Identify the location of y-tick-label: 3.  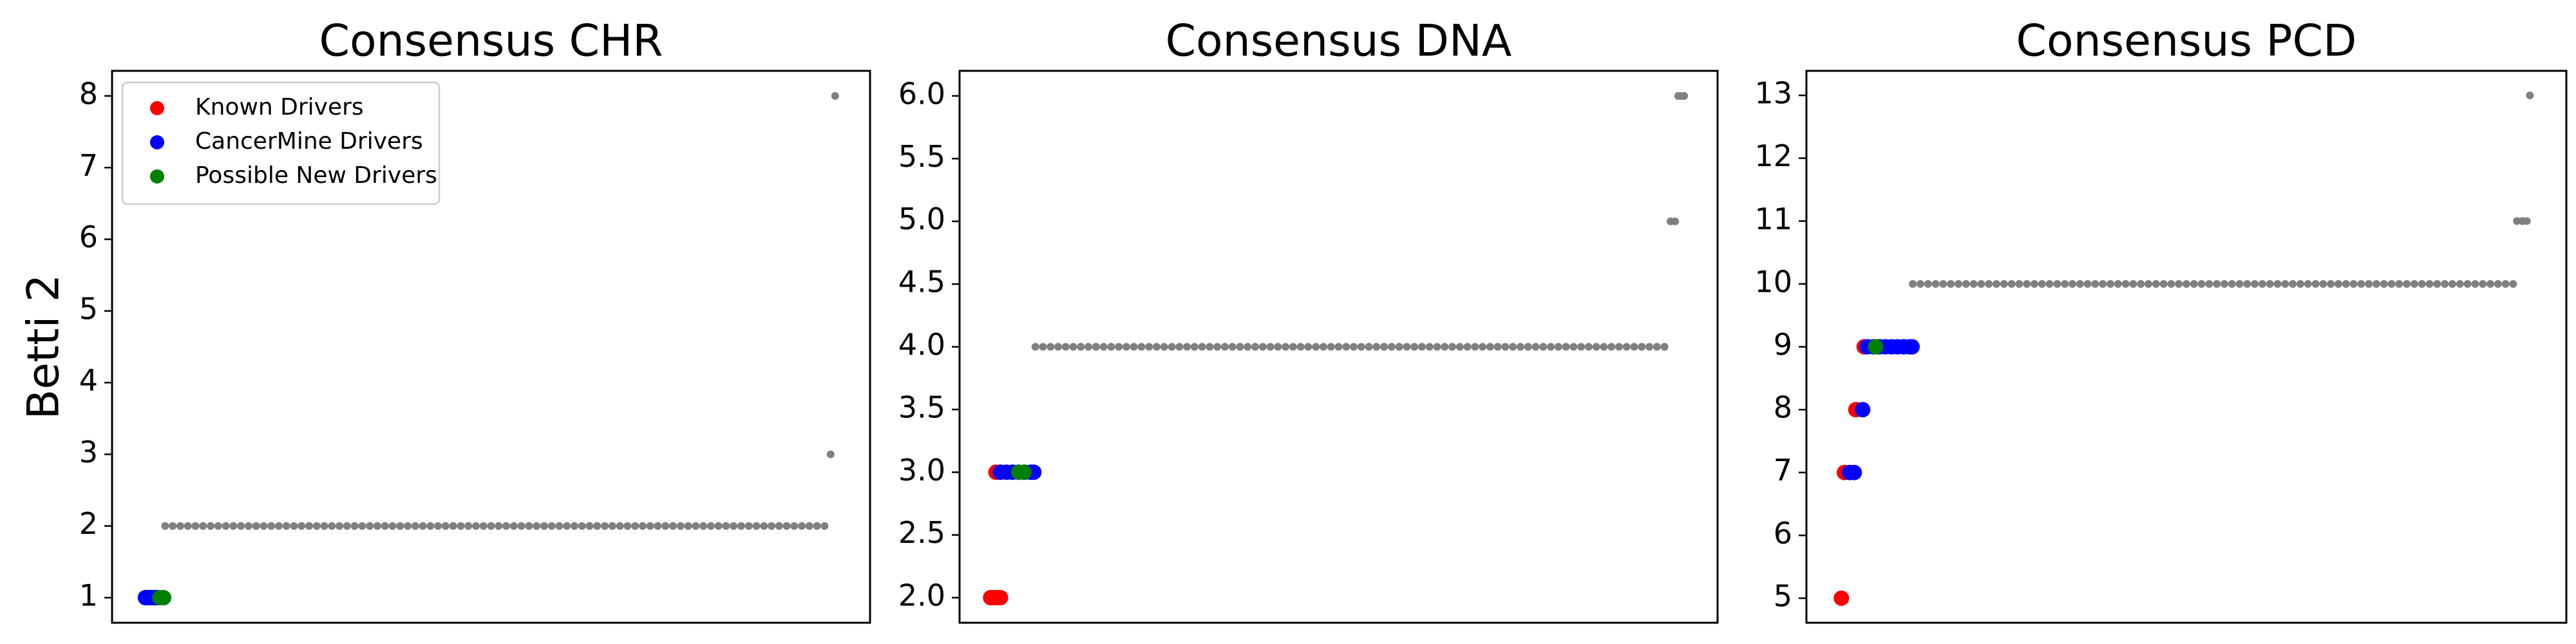
(88, 452).